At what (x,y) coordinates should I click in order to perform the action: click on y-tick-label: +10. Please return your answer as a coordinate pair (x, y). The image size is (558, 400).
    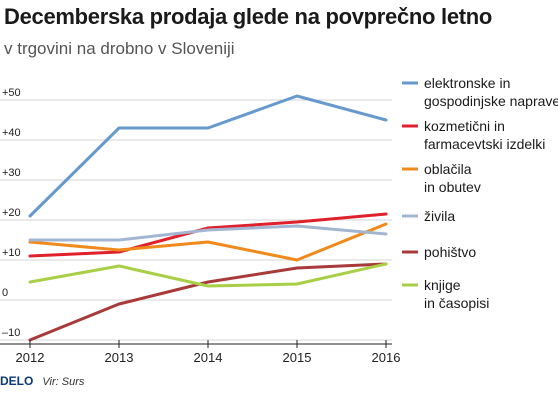
    Looking at the image, I should click on (11, 253).